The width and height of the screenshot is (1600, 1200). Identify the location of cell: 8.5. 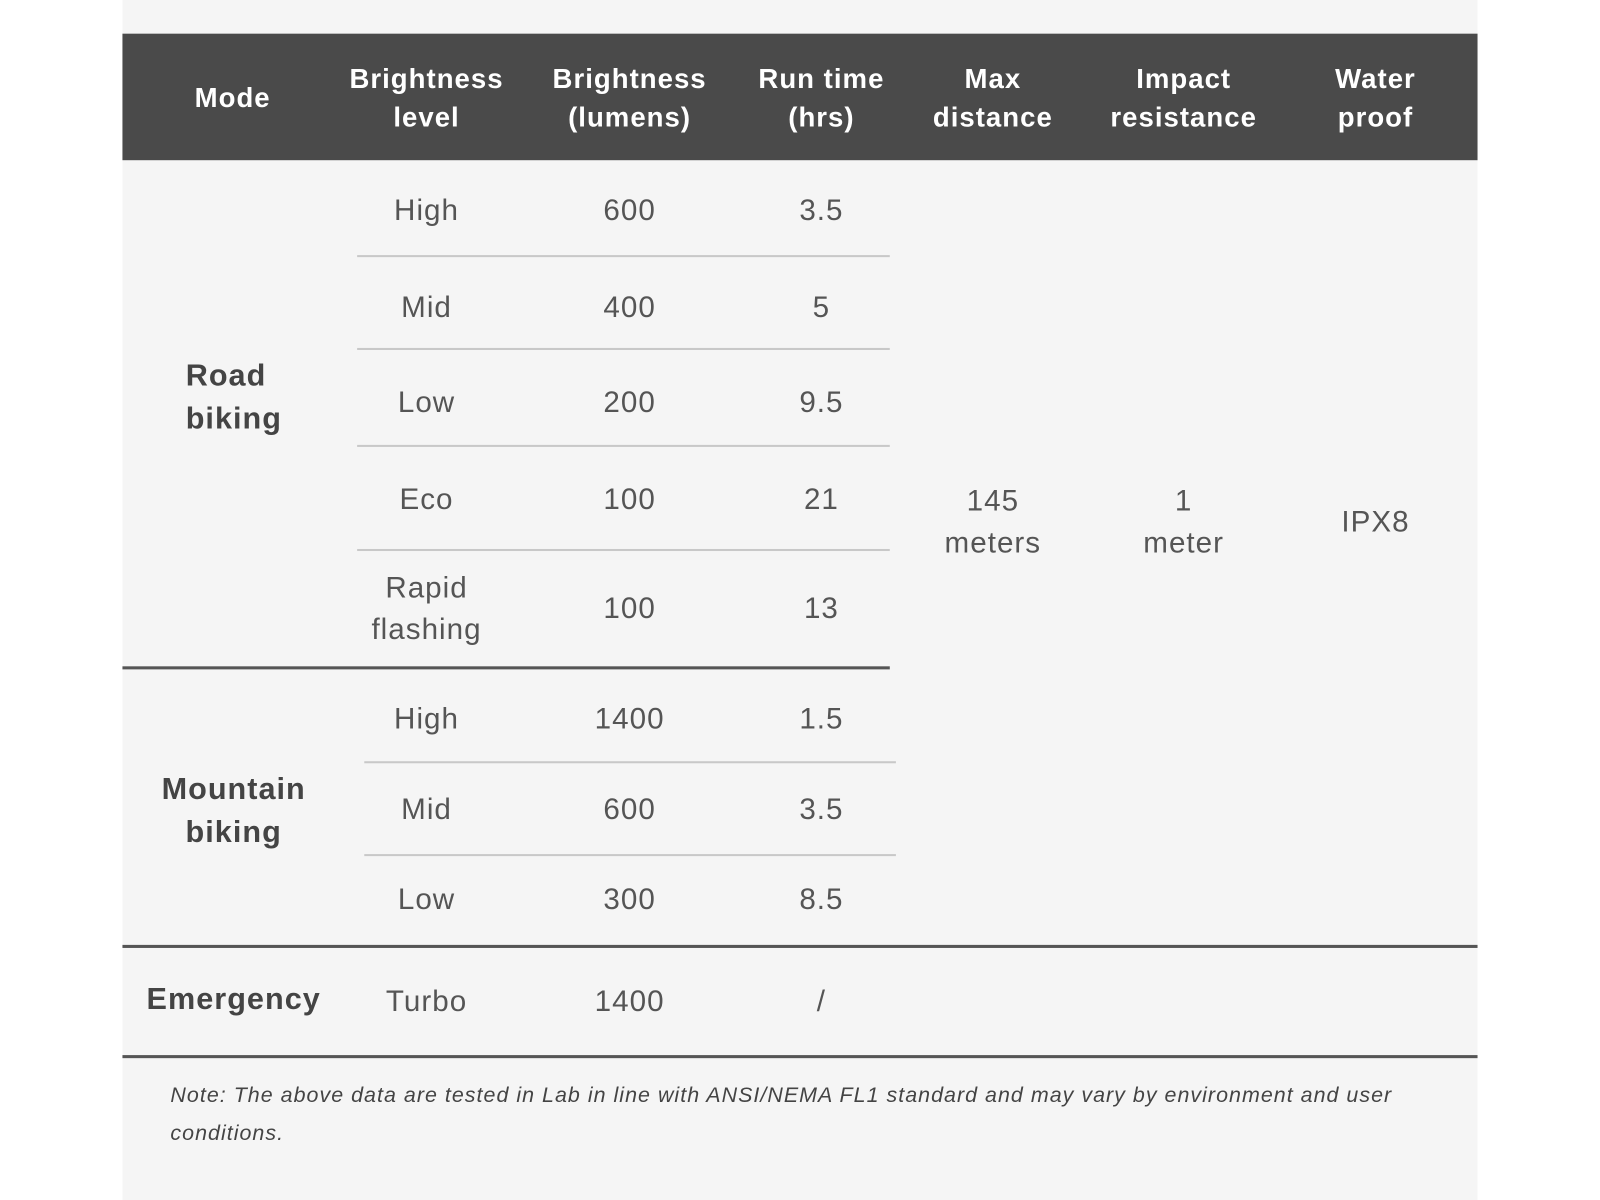
(821, 900).